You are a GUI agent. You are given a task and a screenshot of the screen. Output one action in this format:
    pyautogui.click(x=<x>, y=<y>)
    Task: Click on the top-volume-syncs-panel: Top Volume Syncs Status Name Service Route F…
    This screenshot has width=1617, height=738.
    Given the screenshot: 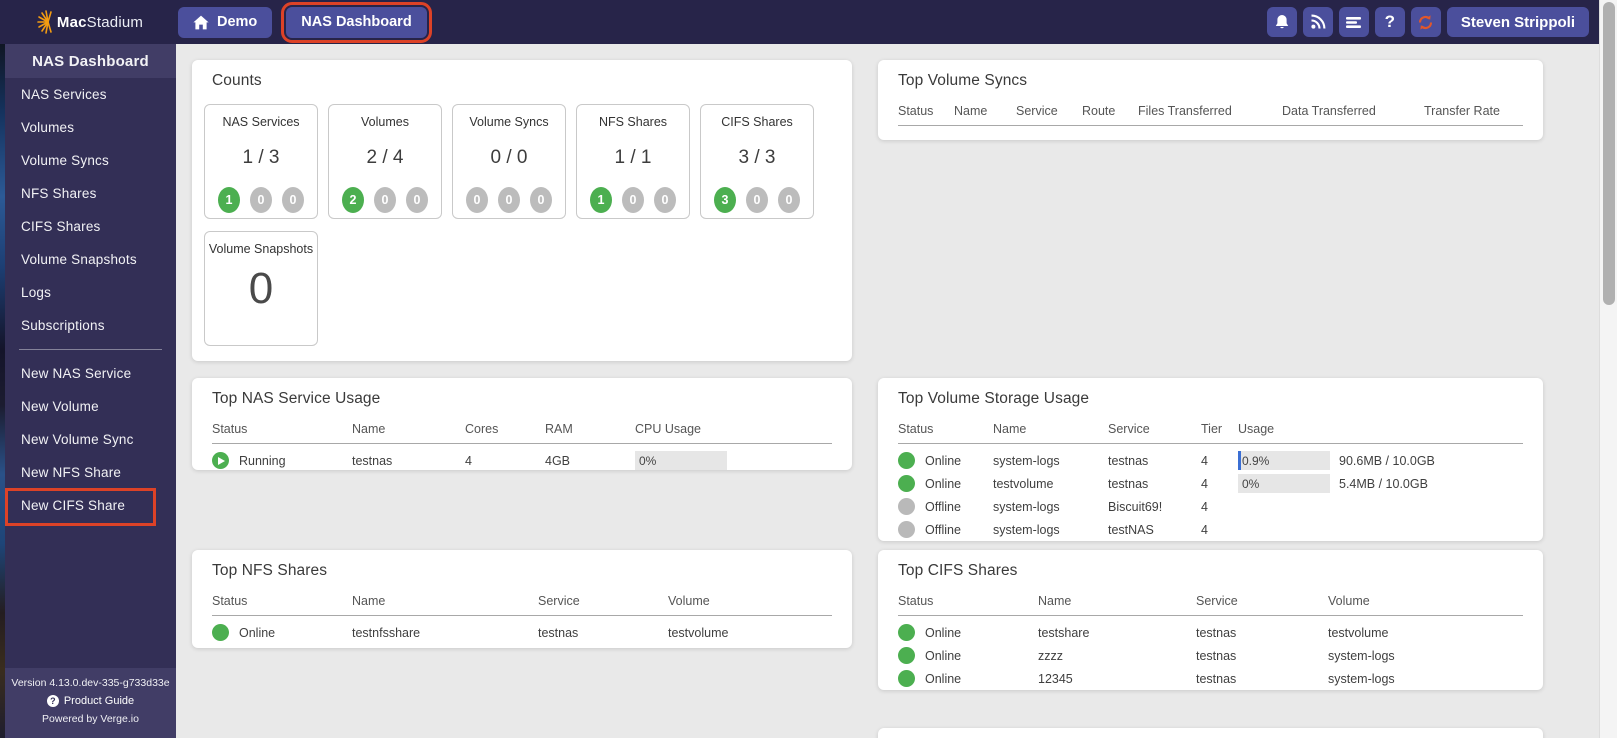 What is the action you would take?
    pyautogui.click(x=1210, y=100)
    